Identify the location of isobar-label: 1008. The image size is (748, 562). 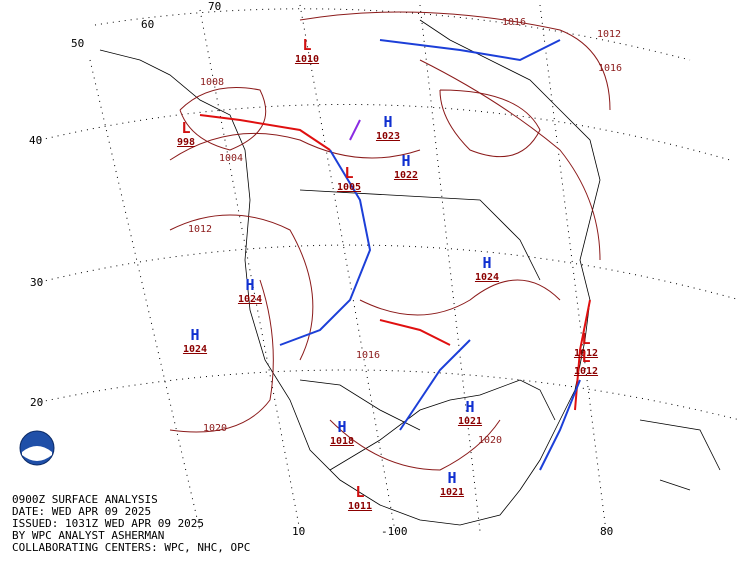
(212, 82).